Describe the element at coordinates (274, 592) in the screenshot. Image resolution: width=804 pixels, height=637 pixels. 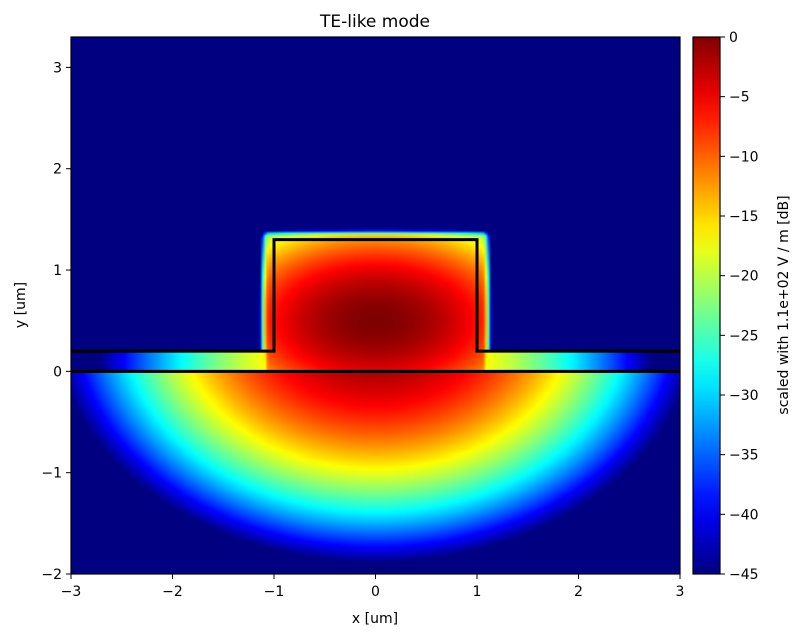
I see `x-tick-label: −1` at that location.